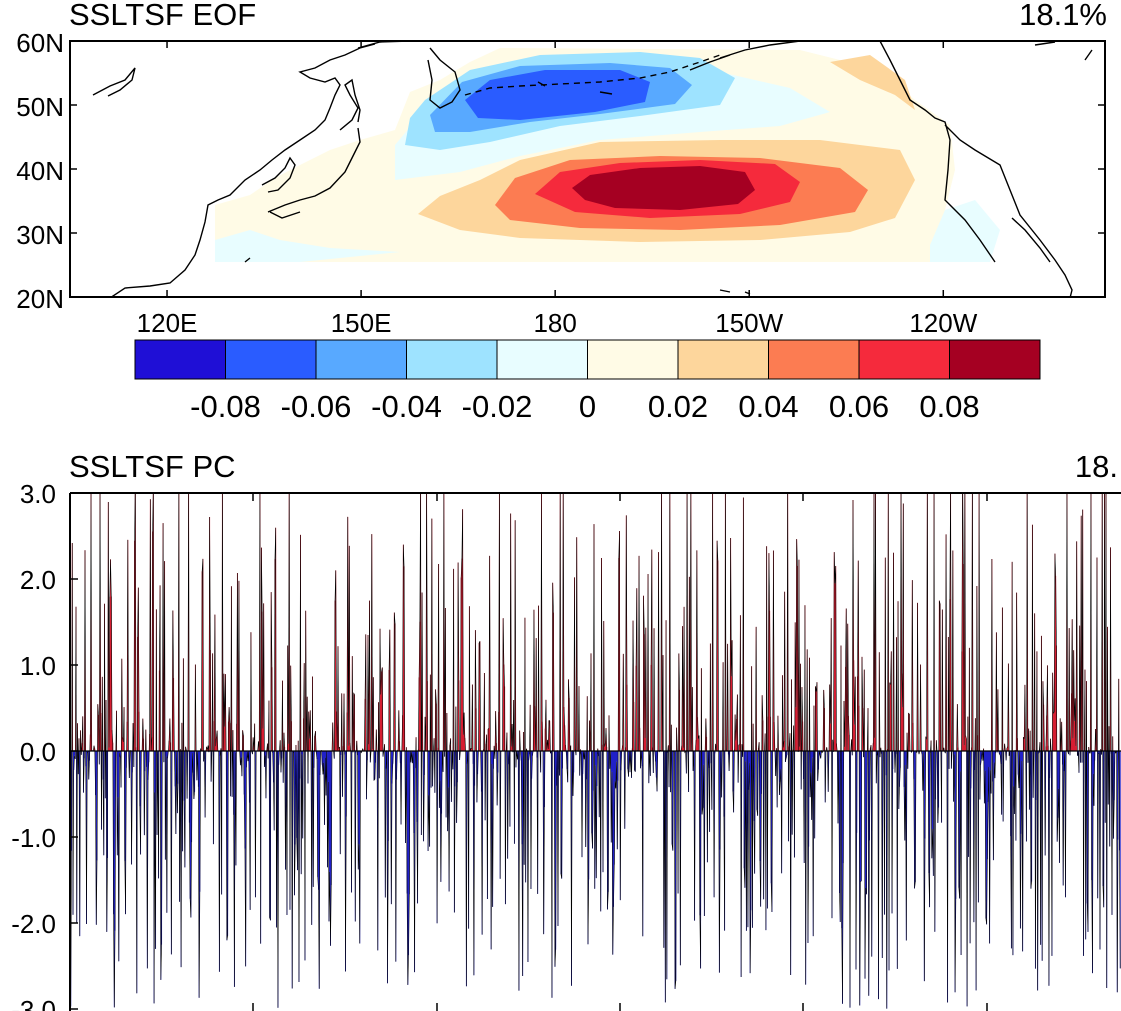 The image size is (1121, 1011). Describe the element at coordinates (33, 838) in the screenshot. I see `pc-y-tick-label: -1.0` at that location.